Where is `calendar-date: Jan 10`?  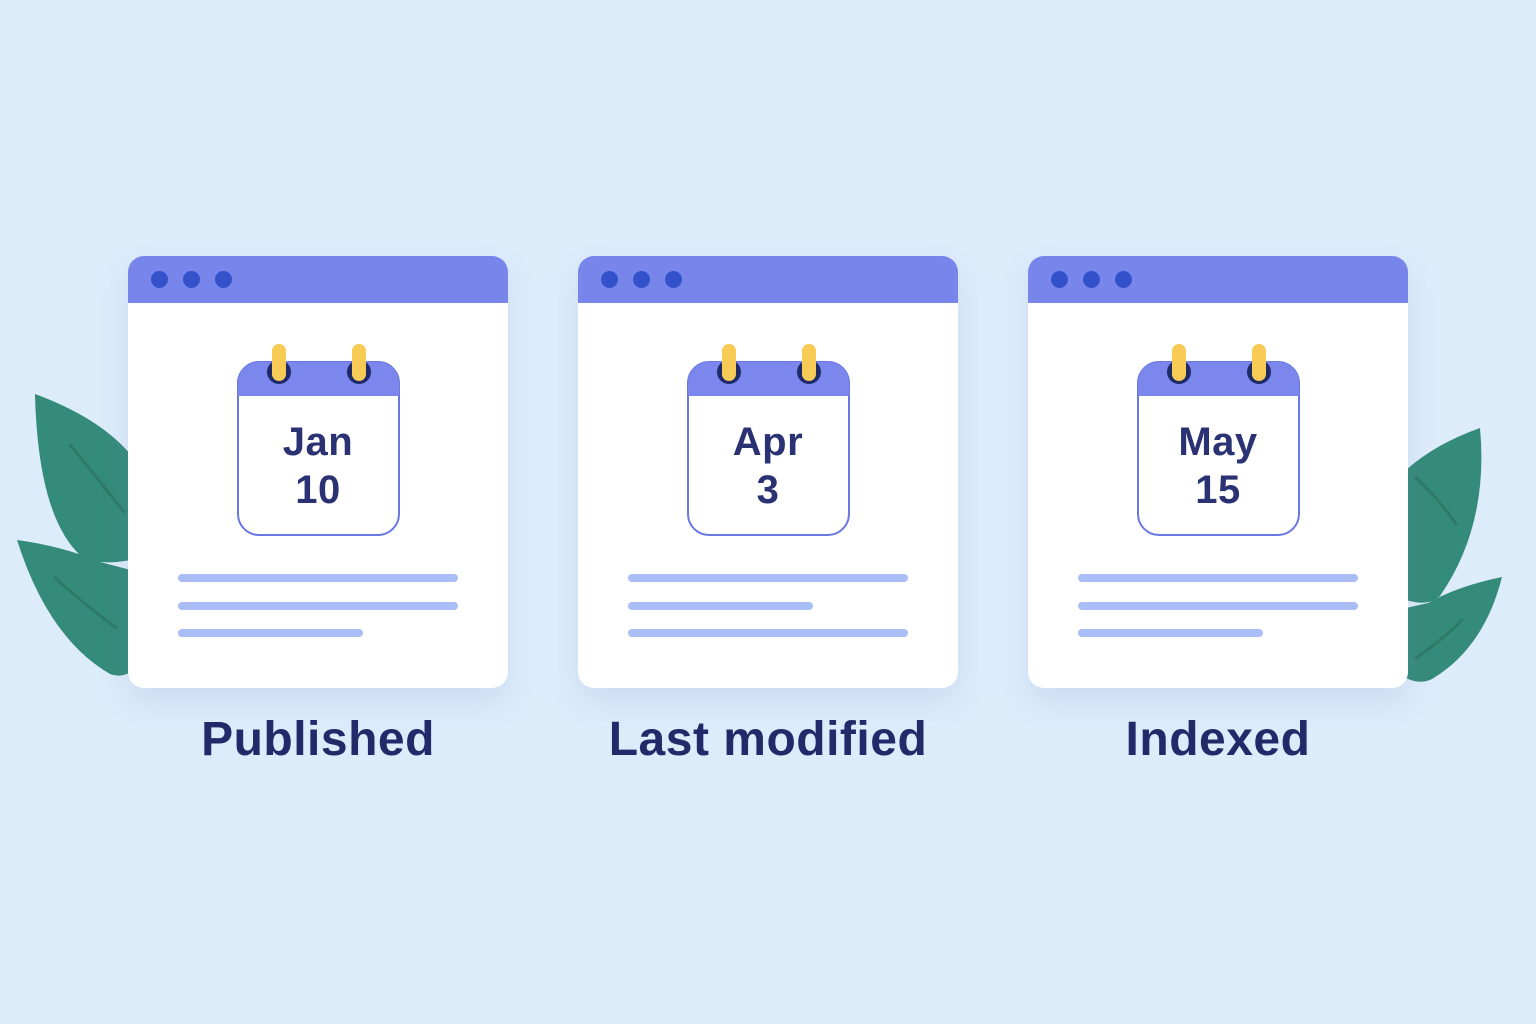 calendar-date: Jan 10 is located at coordinates (318, 465).